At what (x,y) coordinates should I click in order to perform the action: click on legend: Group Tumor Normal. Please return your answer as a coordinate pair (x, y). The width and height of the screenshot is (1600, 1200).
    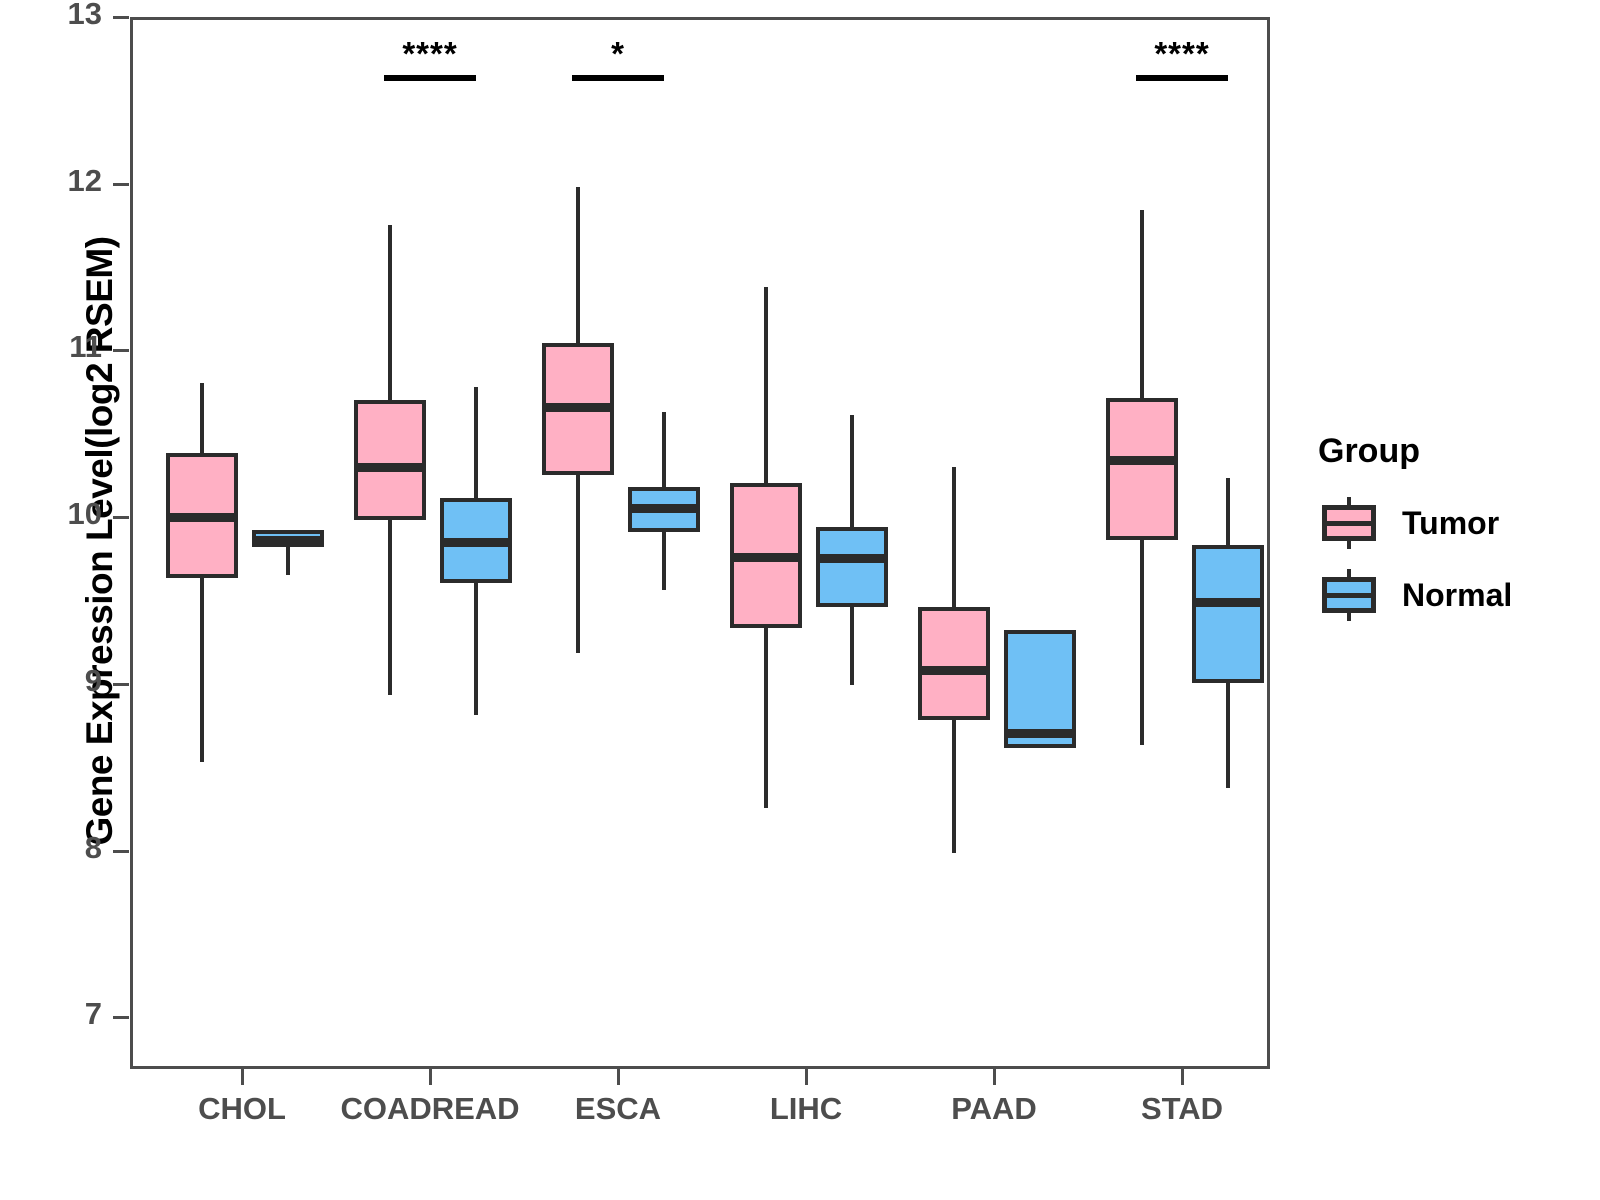
    Looking at the image, I should click on (1453, 536).